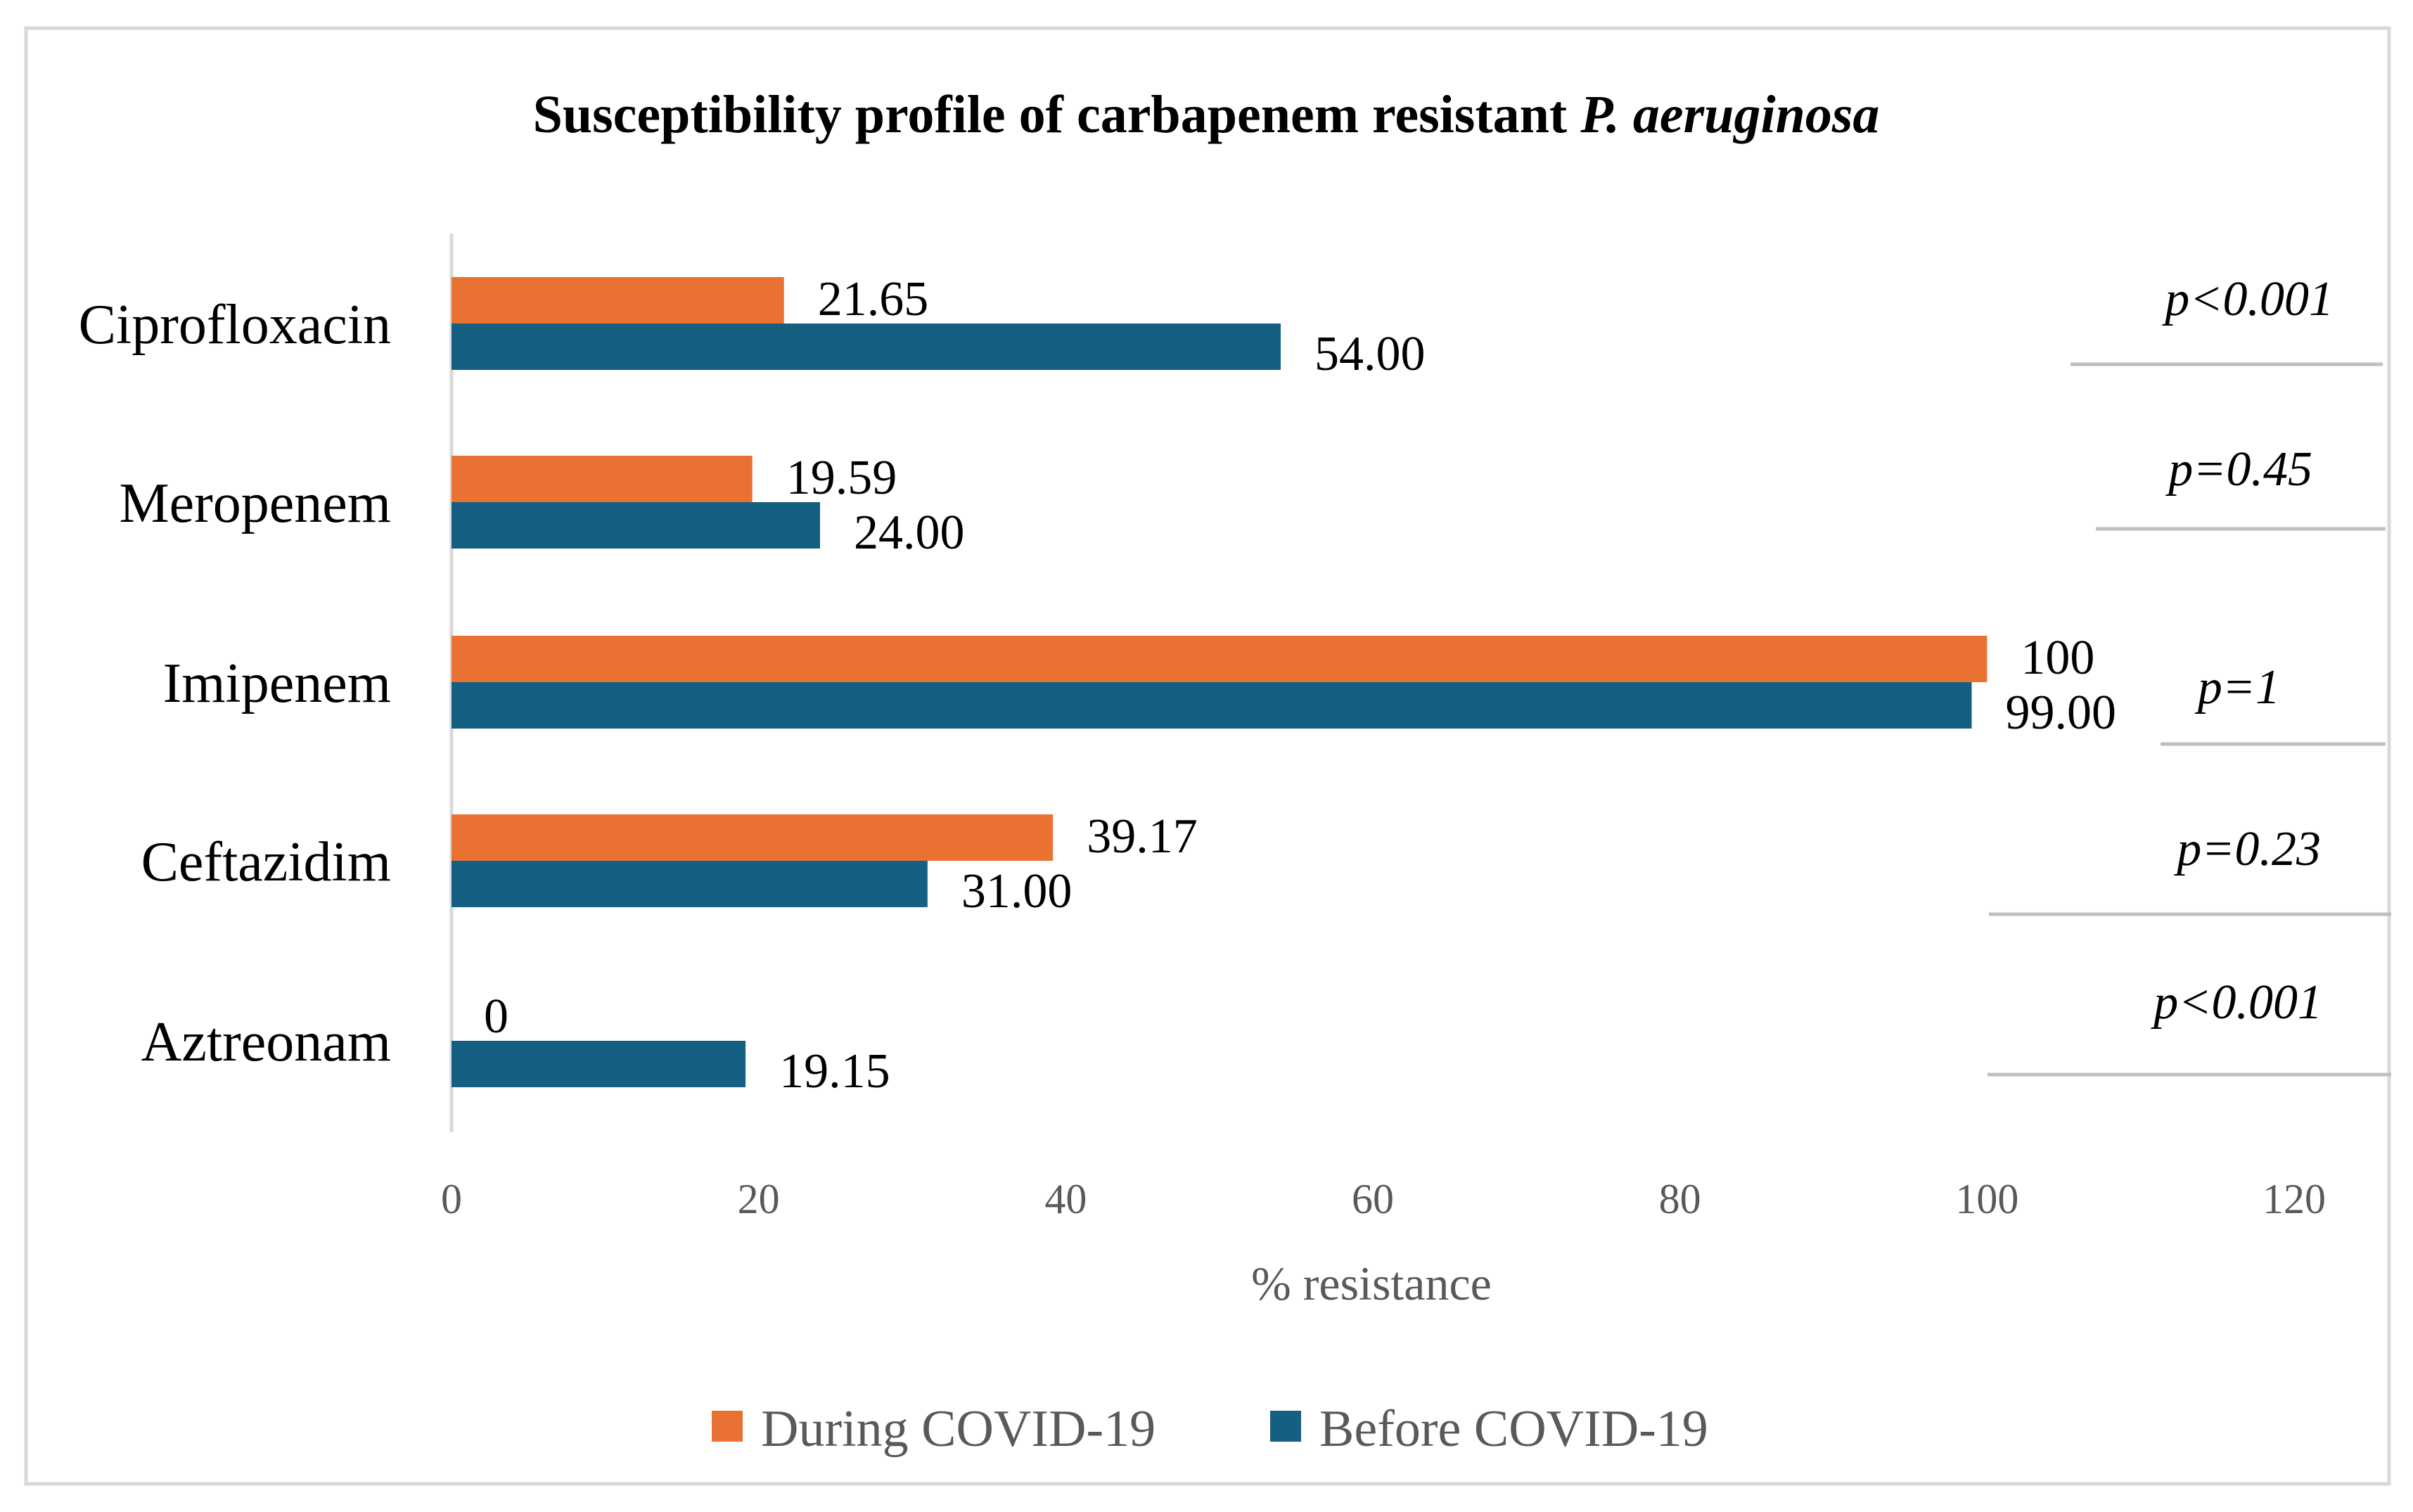 The height and width of the screenshot is (1512, 2413). I want to click on bar-before-imipenem, so click(1212, 705).